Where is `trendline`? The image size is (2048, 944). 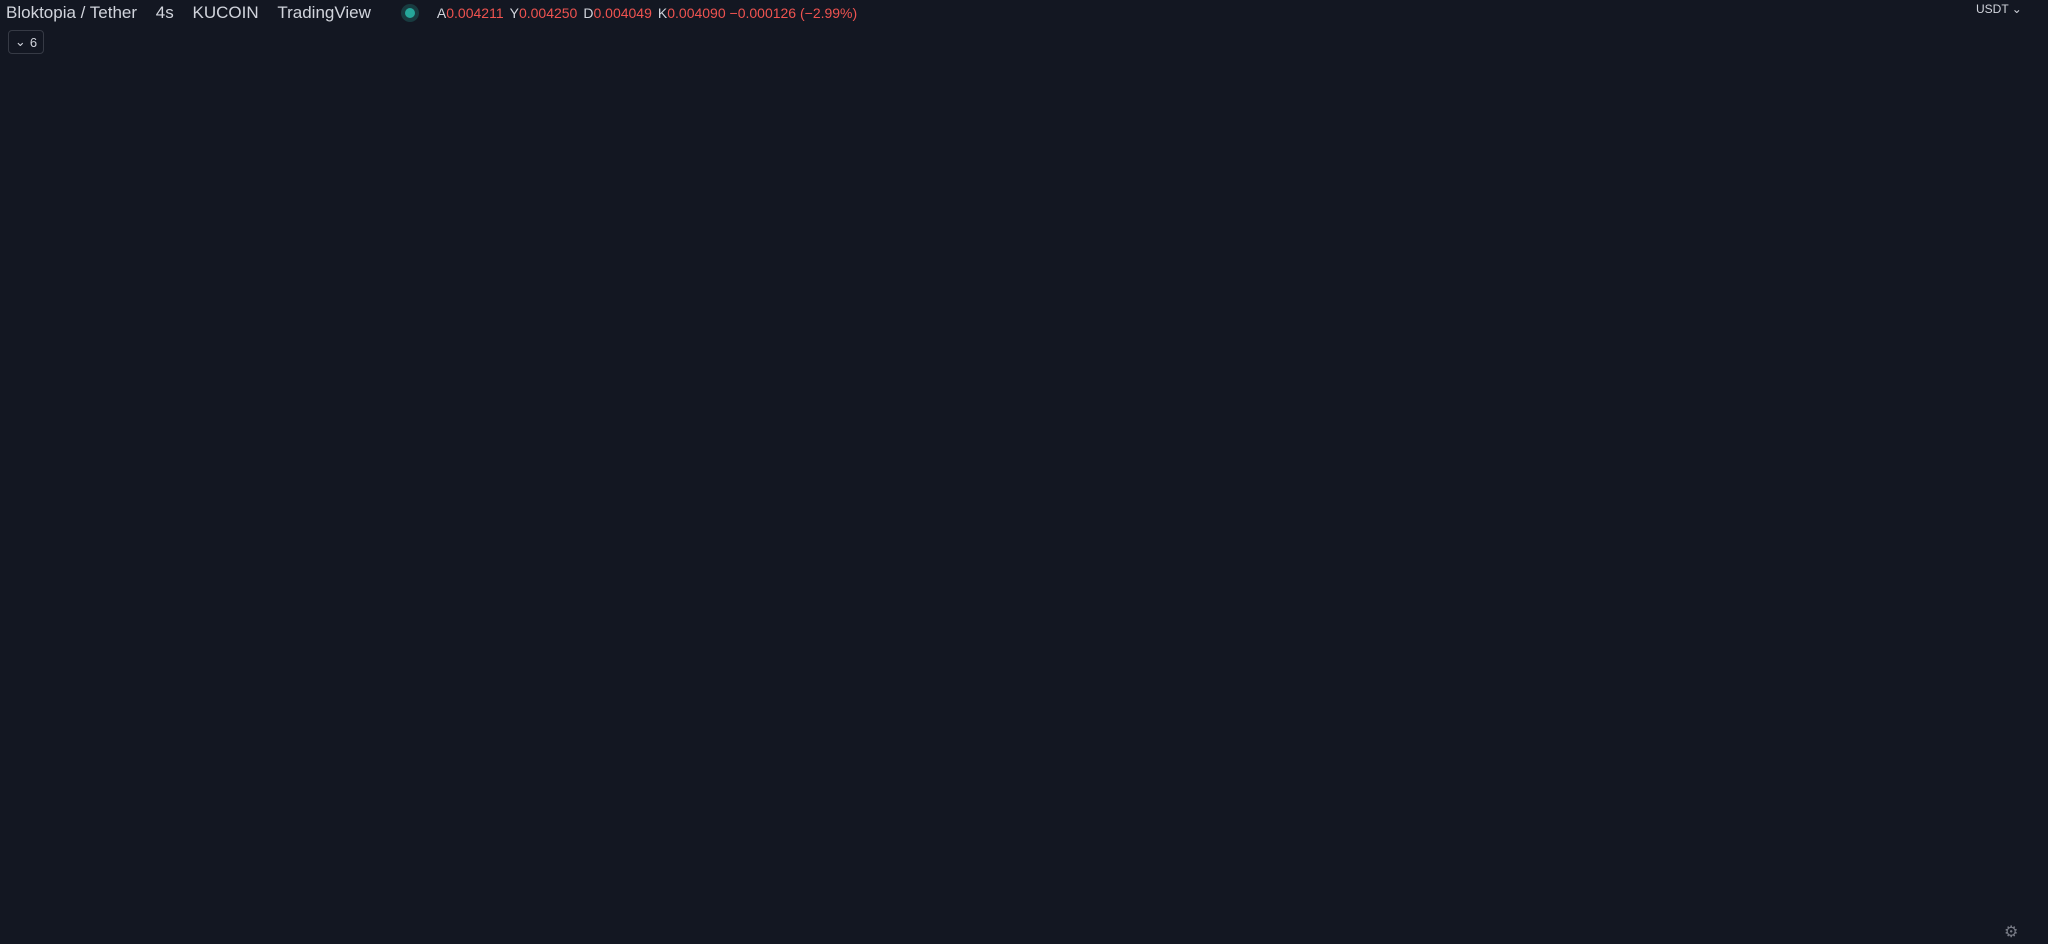
trendline is located at coordinates (1211, 191).